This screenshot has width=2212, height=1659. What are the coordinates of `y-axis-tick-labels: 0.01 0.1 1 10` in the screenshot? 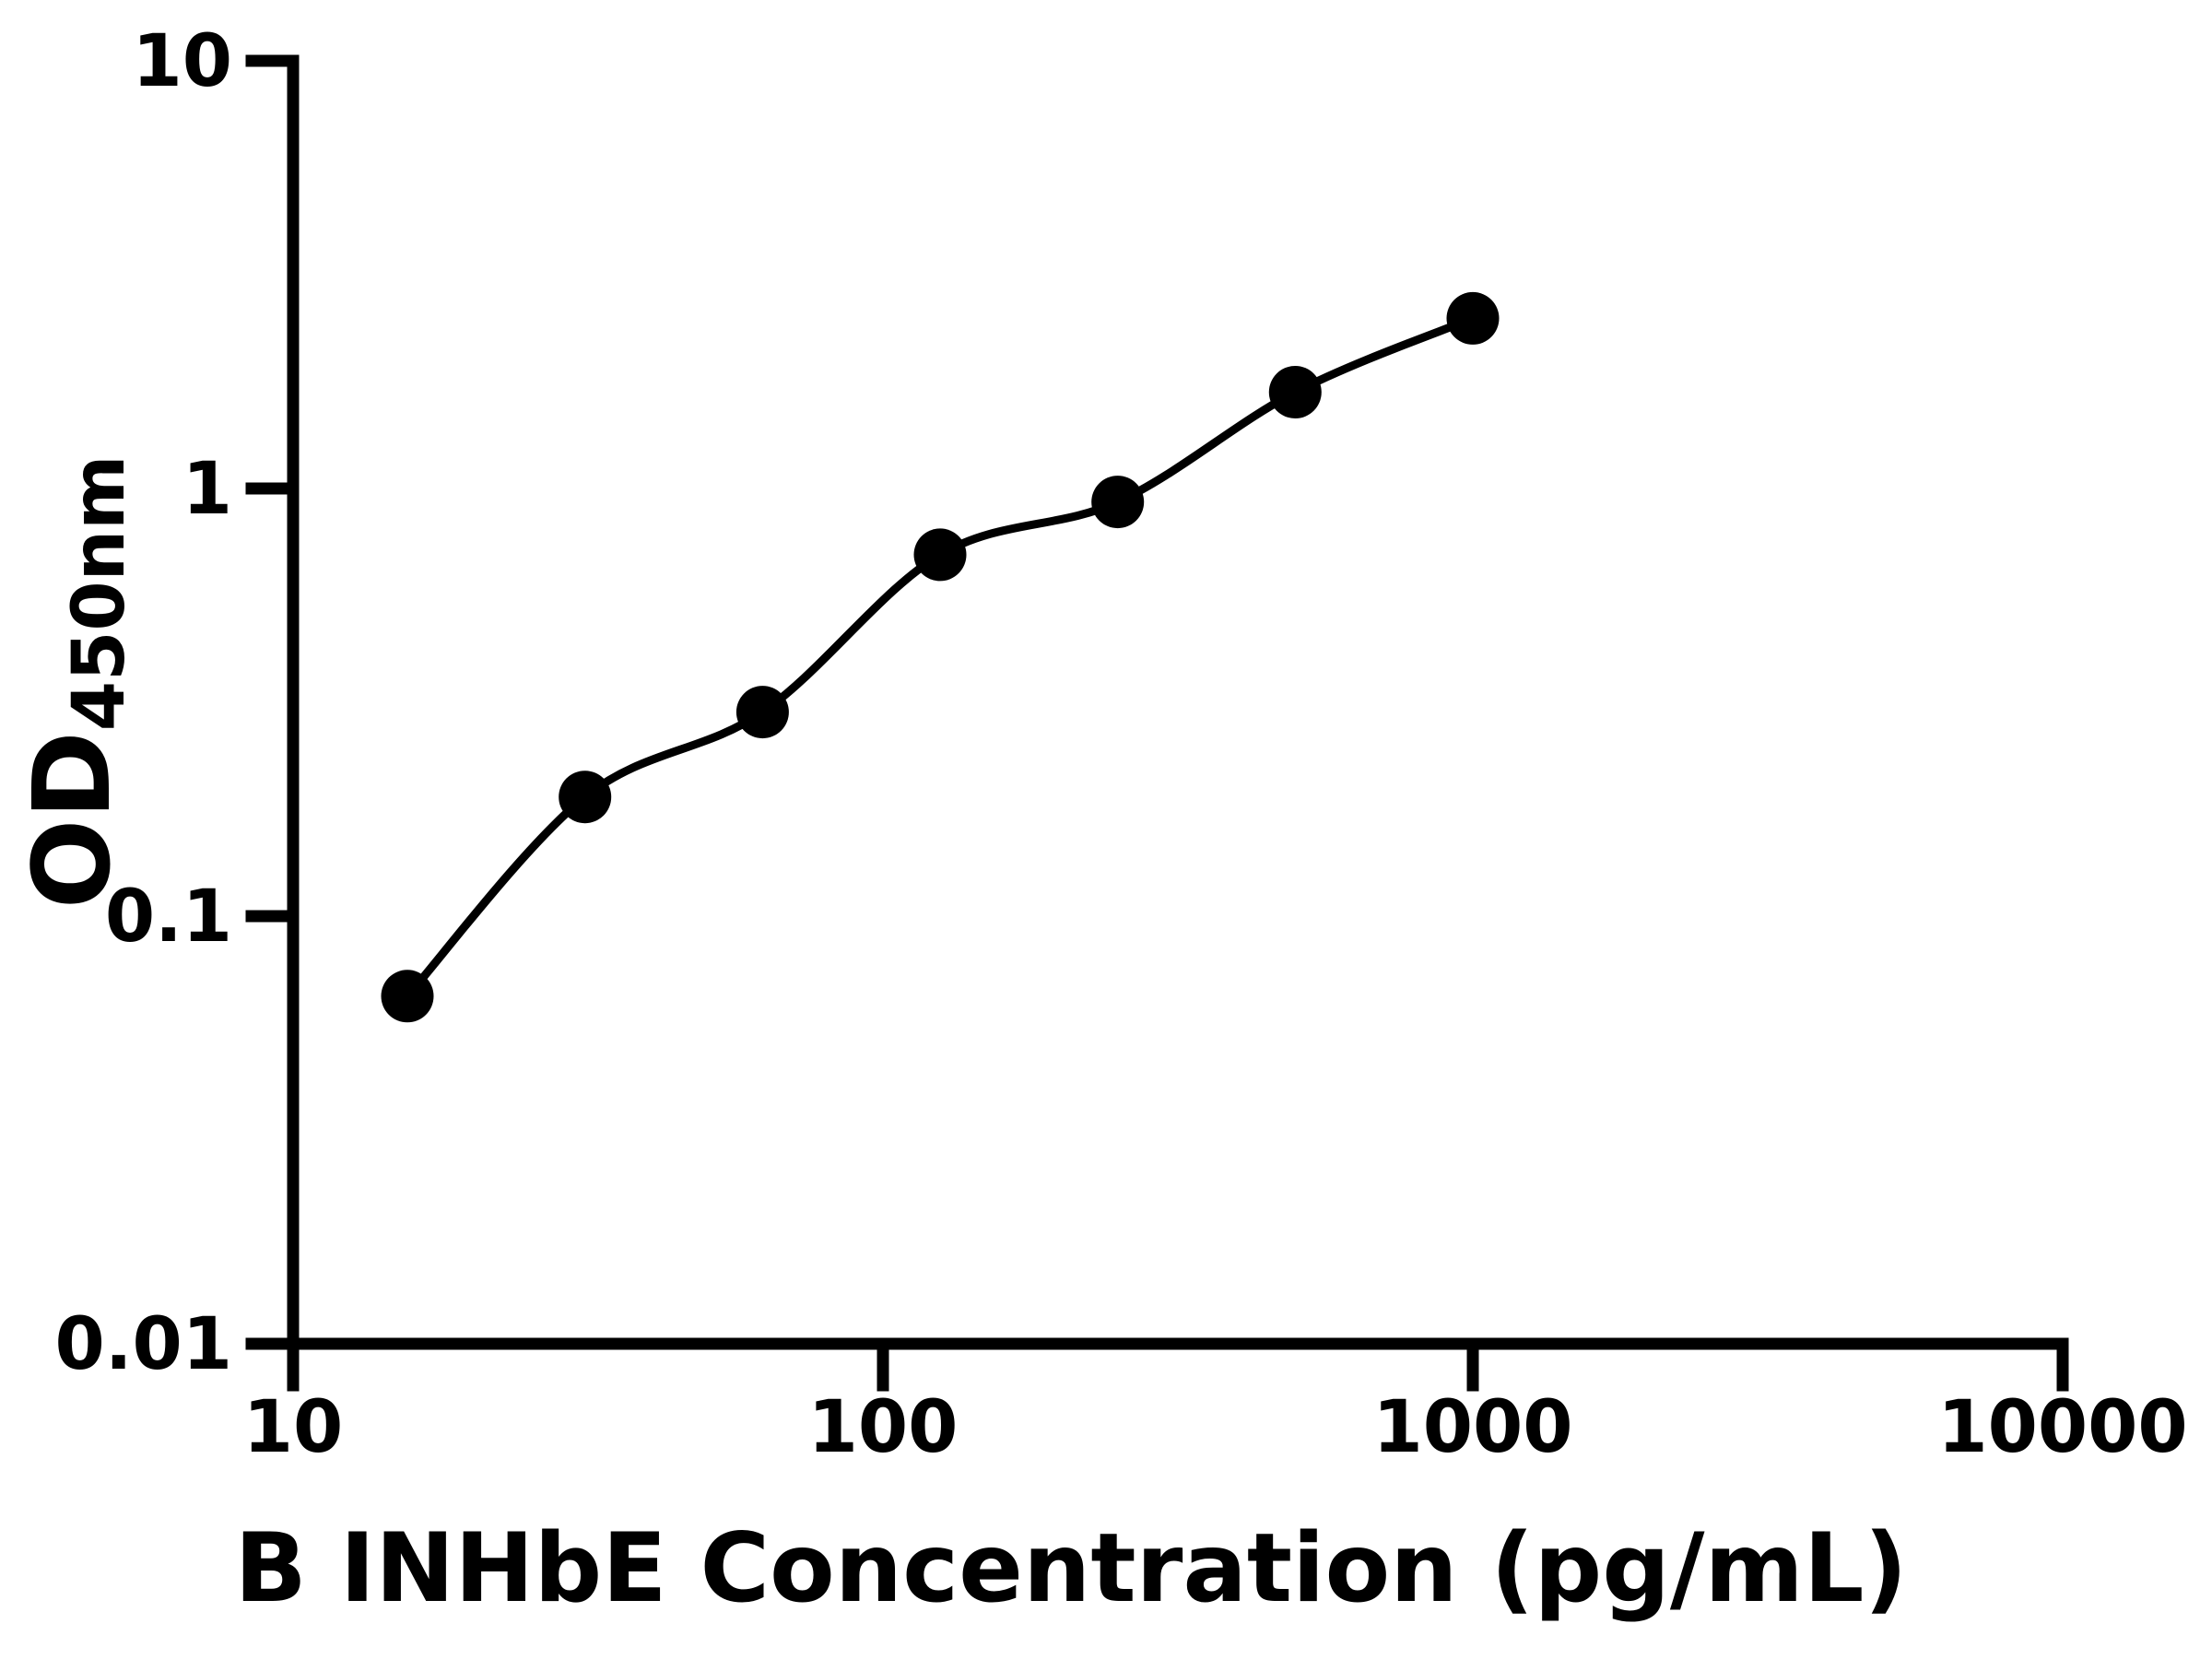 It's located at (143, 703).